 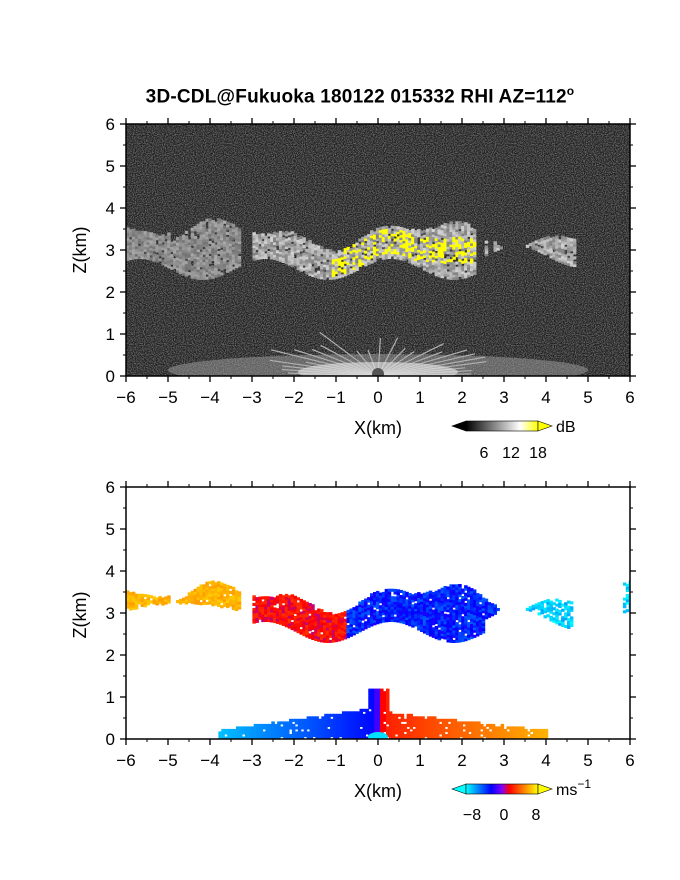 What do you see at coordinates (566, 790) in the screenshot?
I see `velocity-colorbar-unit-base: ms` at bounding box center [566, 790].